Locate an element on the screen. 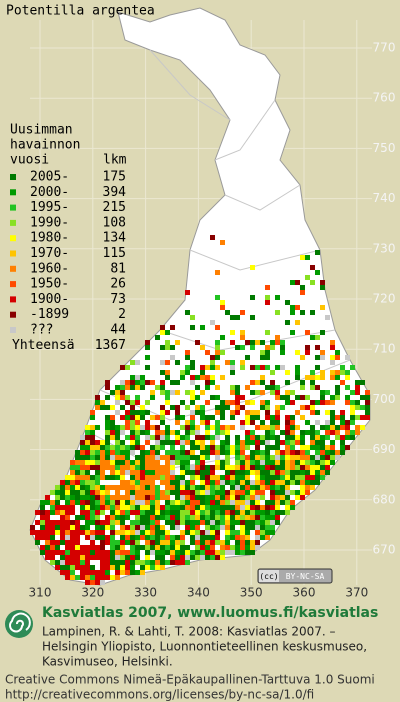 The height and width of the screenshot is (702, 400). legend-label: -1899 is located at coordinates (49, 314).